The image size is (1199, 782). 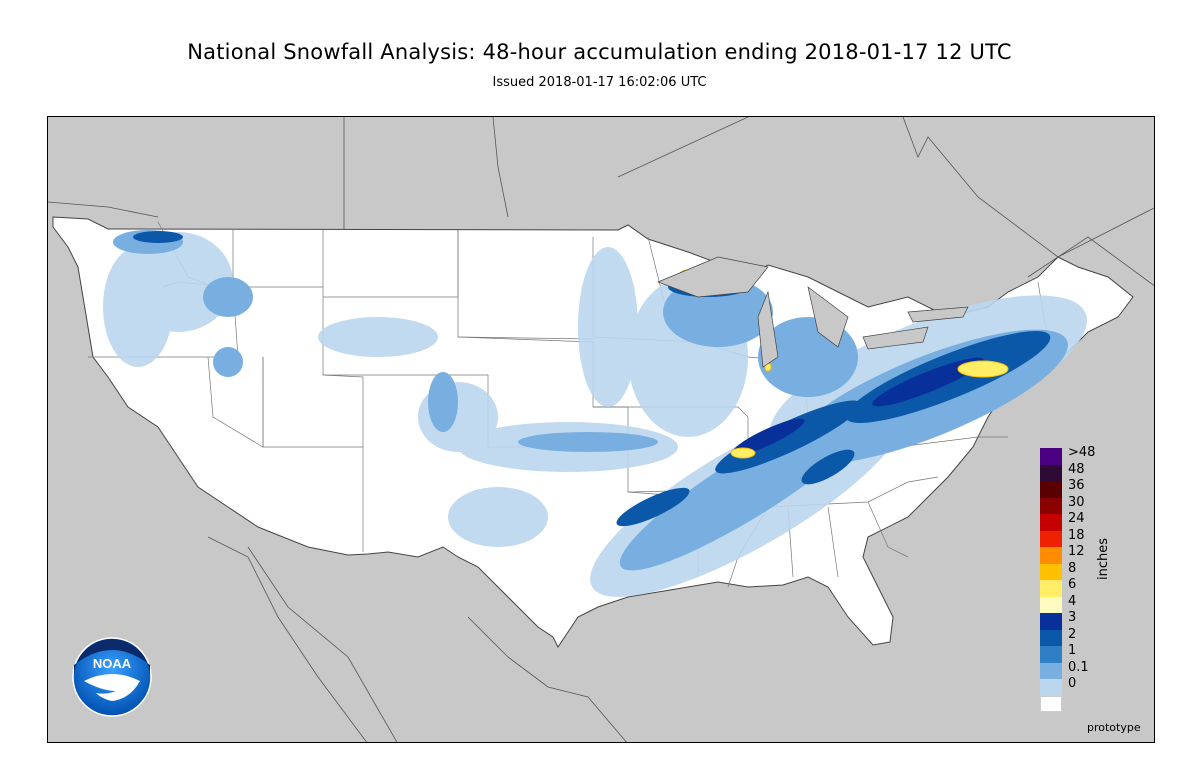 What do you see at coordinates (1076, 551) in the screenshot?
I see `legend-level-label: 12` at bounding box center [1076, 551].